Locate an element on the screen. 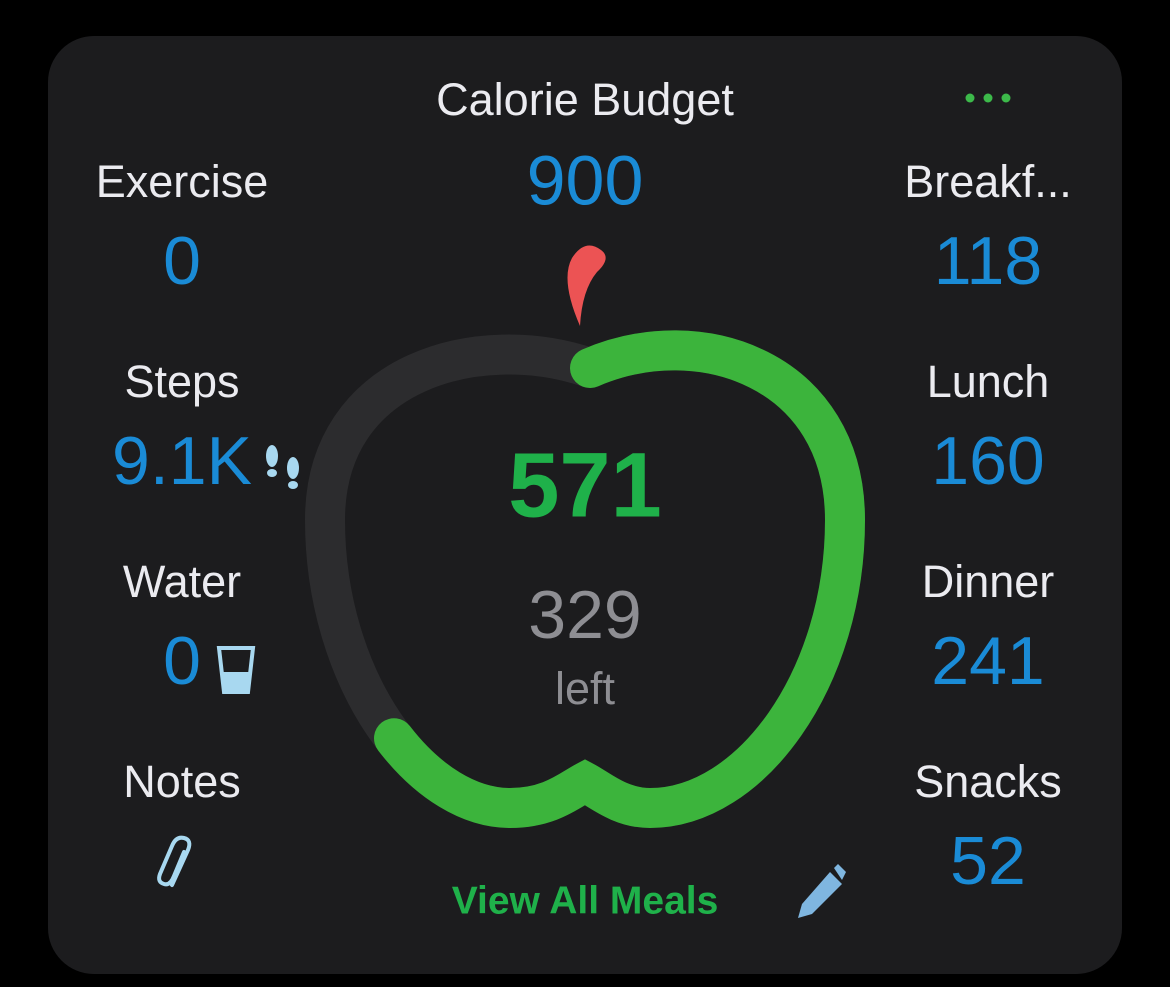  notes-clip-icon is located at coordinates (174, 861).